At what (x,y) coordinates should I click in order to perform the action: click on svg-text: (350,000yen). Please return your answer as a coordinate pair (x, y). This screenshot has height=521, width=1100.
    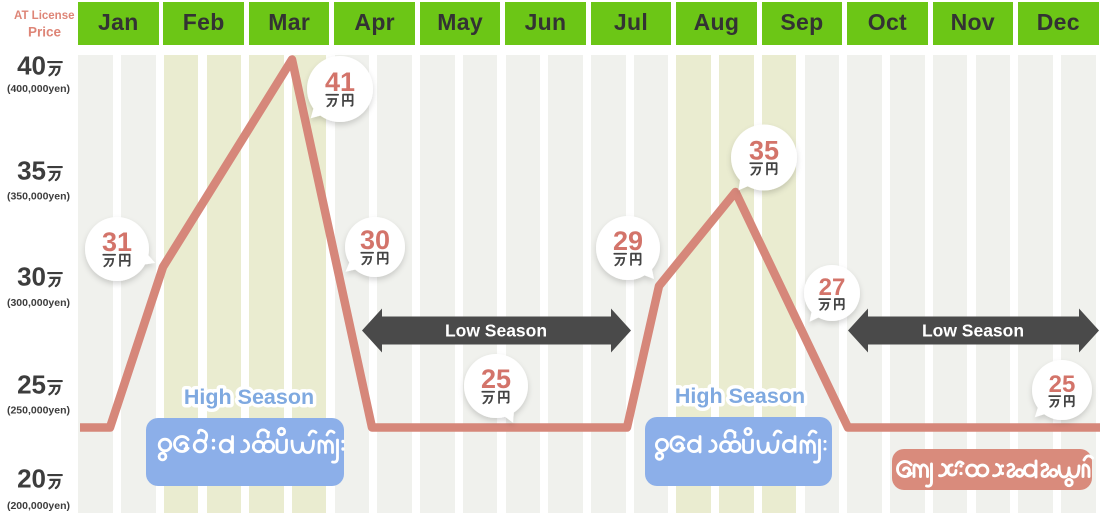
    Looking at the image, I should click on (38, 196).